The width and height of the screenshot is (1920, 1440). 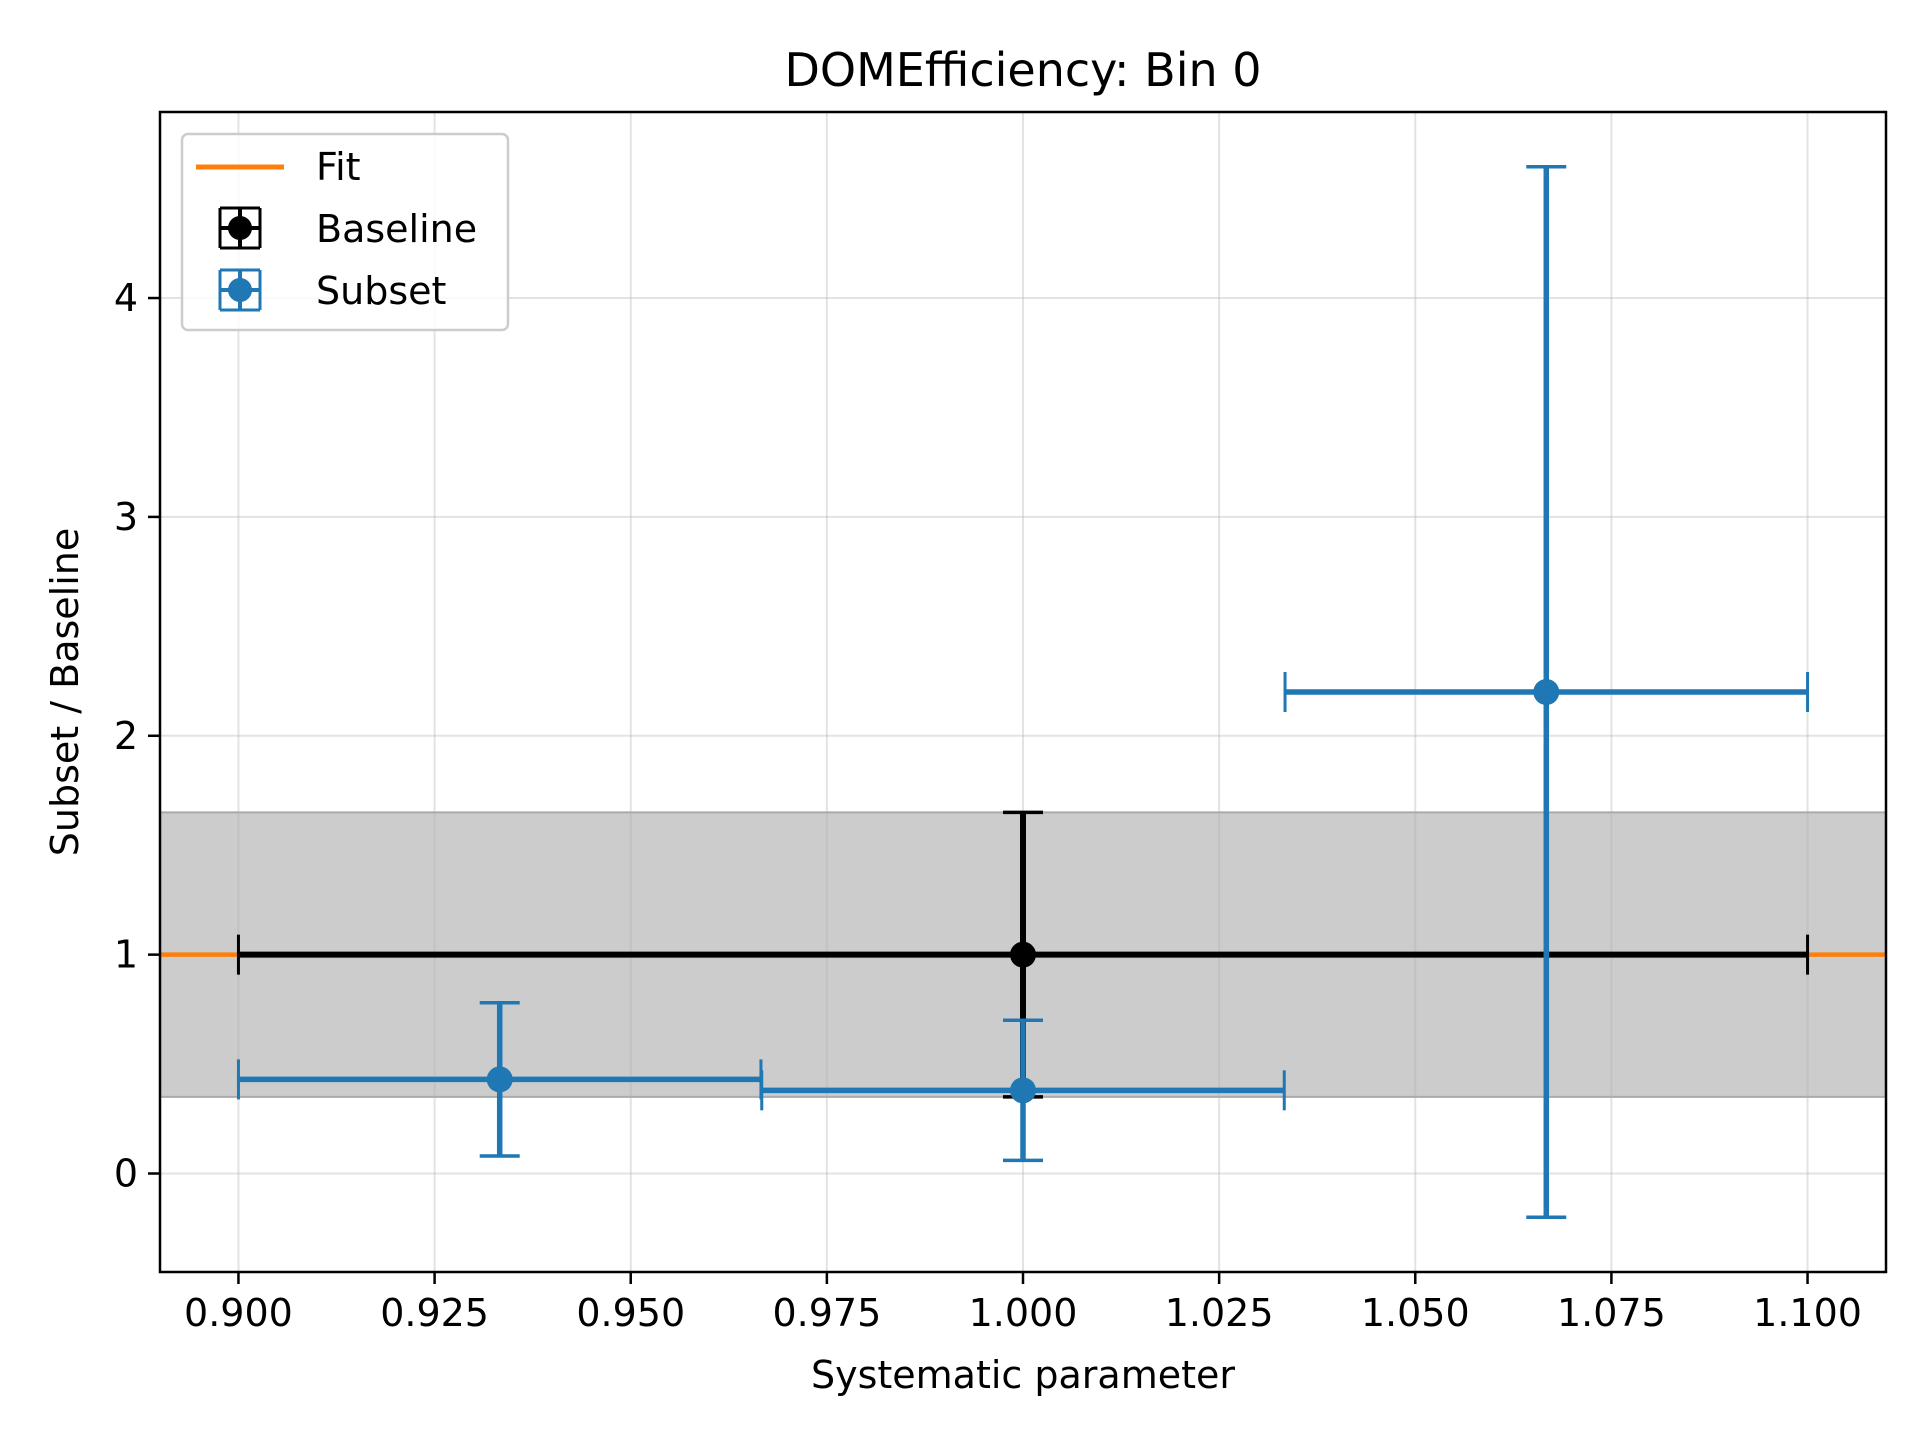 What do you see at coordinates (630, 1313) in the screenshot?
I see `x-tick-label: 0.950` at bounding box center [630, 1313].